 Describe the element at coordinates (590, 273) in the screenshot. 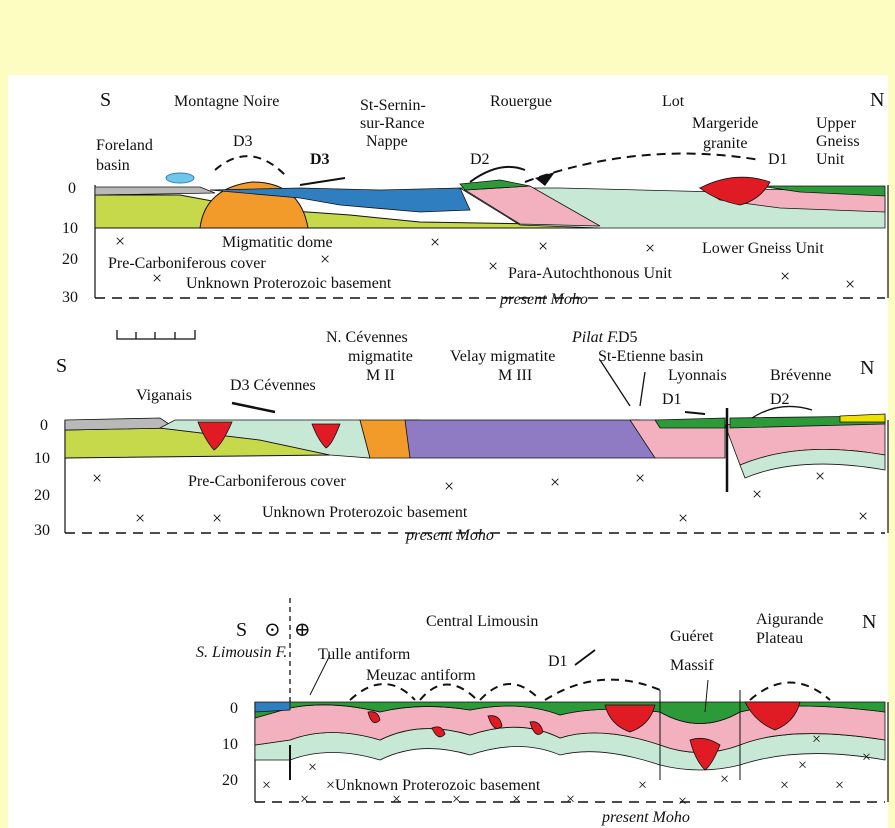

I see `para-autochthonous-label: Para-Autochthonous Unit` at that location.